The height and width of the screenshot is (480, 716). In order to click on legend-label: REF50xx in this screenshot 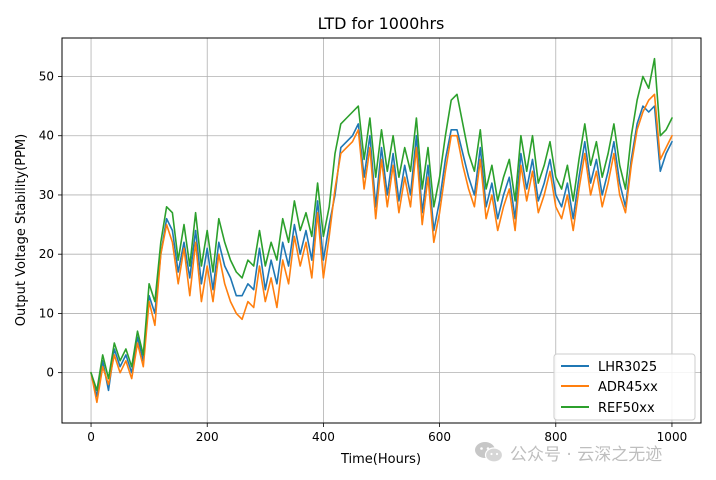, I will do `click(626, 408)`.